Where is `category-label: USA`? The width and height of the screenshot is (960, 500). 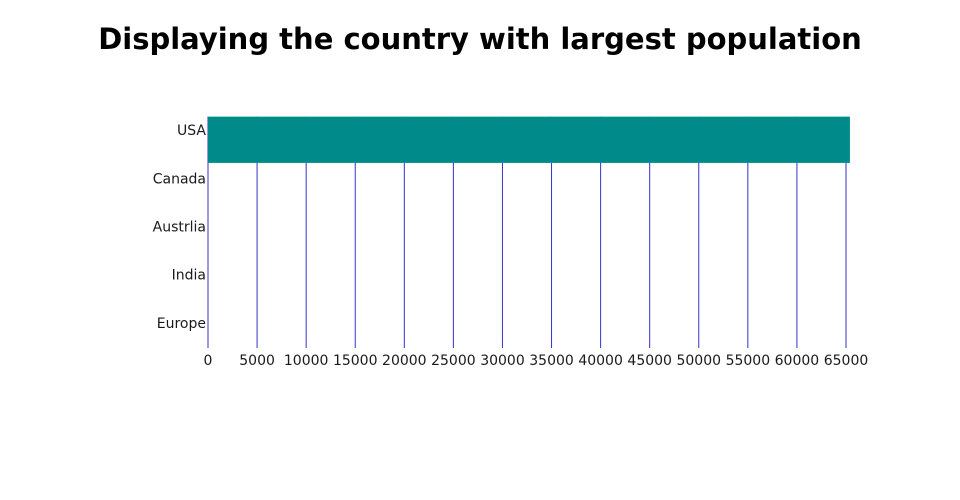 category-label: USA is located at coordinates (191, 131).